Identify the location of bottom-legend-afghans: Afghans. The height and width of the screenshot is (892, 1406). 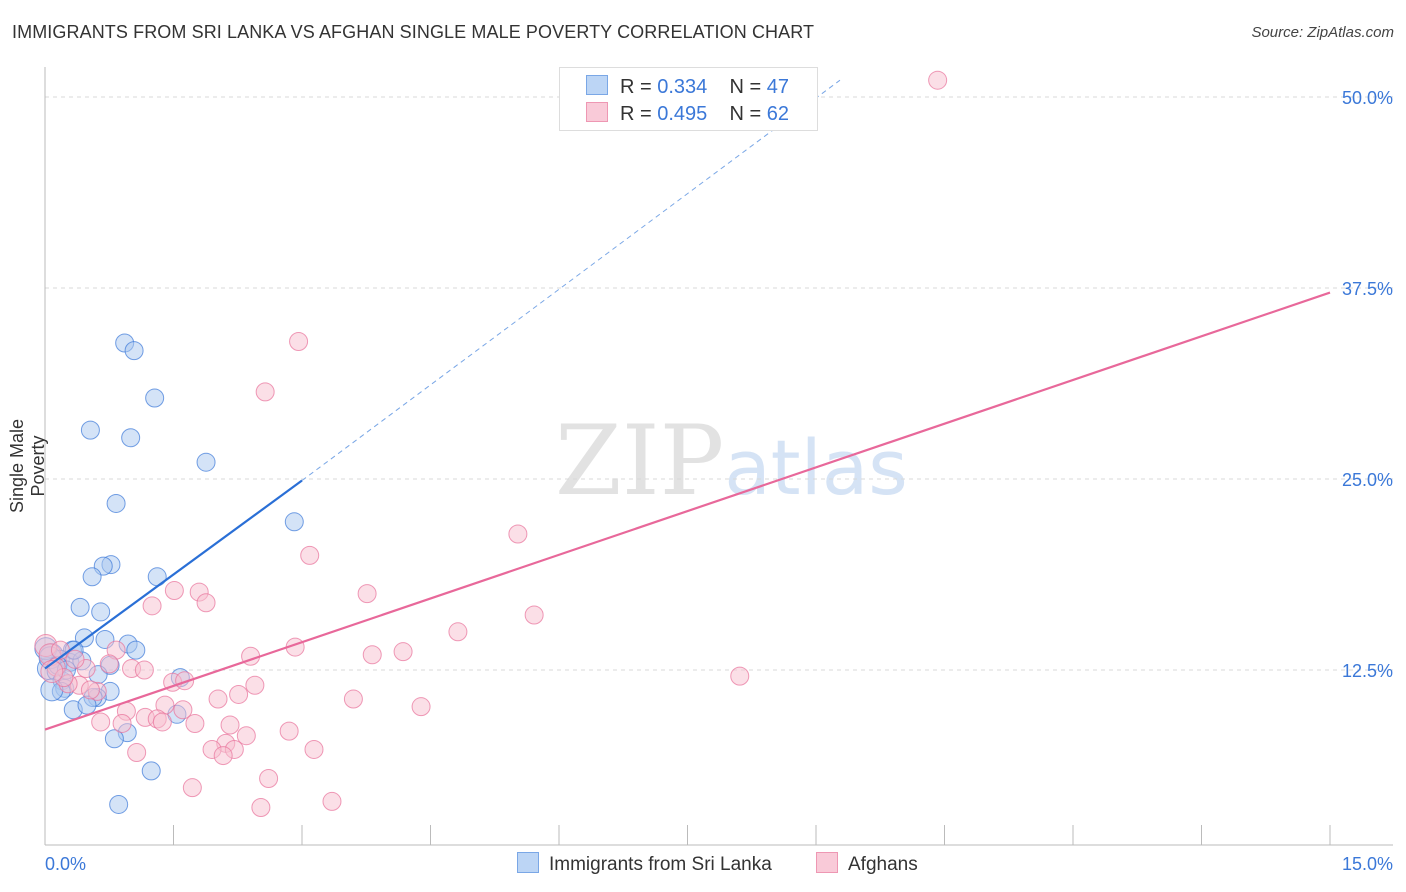
(867, 864).